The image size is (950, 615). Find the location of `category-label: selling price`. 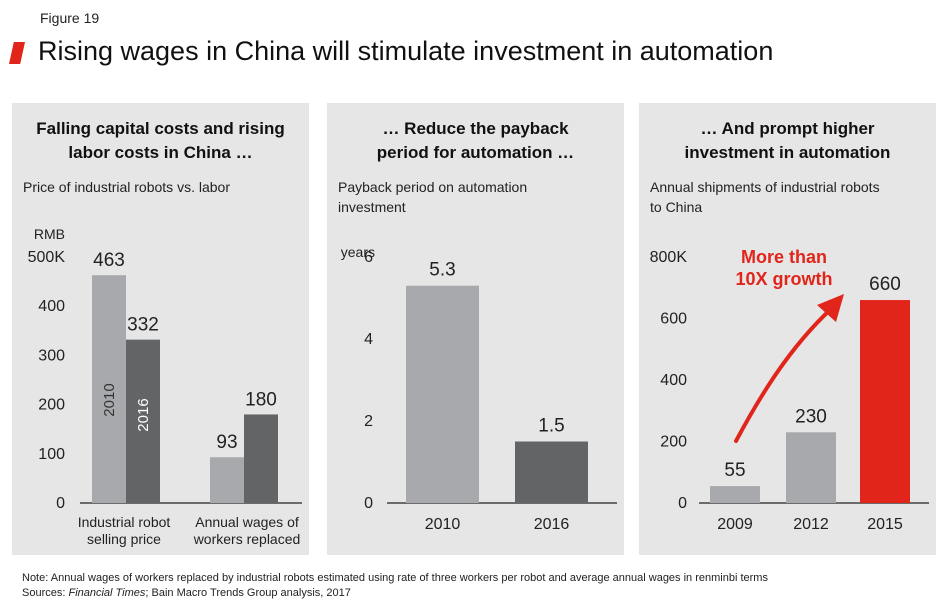

category-label: selling price is located at coordinates (124, 539).